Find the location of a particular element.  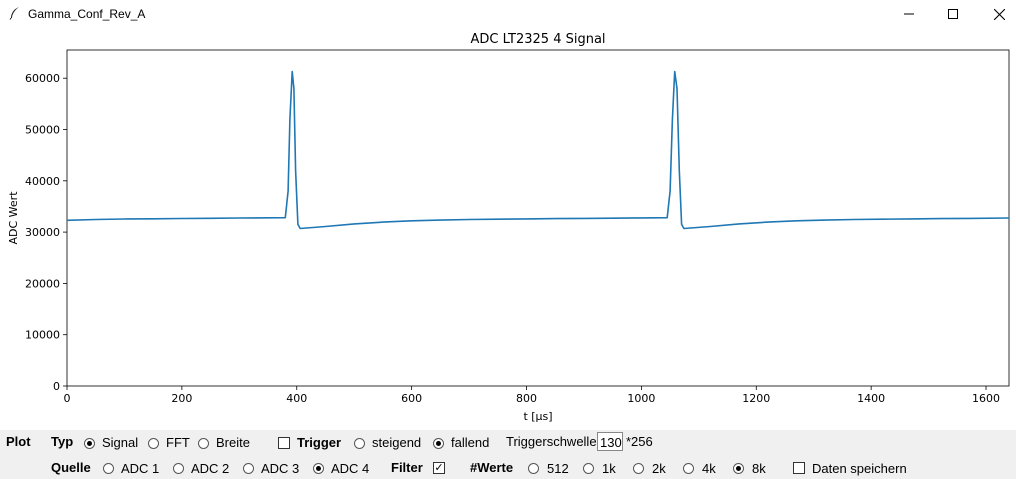

x-tick-label: 1000 is located at coordinates (641, 398).